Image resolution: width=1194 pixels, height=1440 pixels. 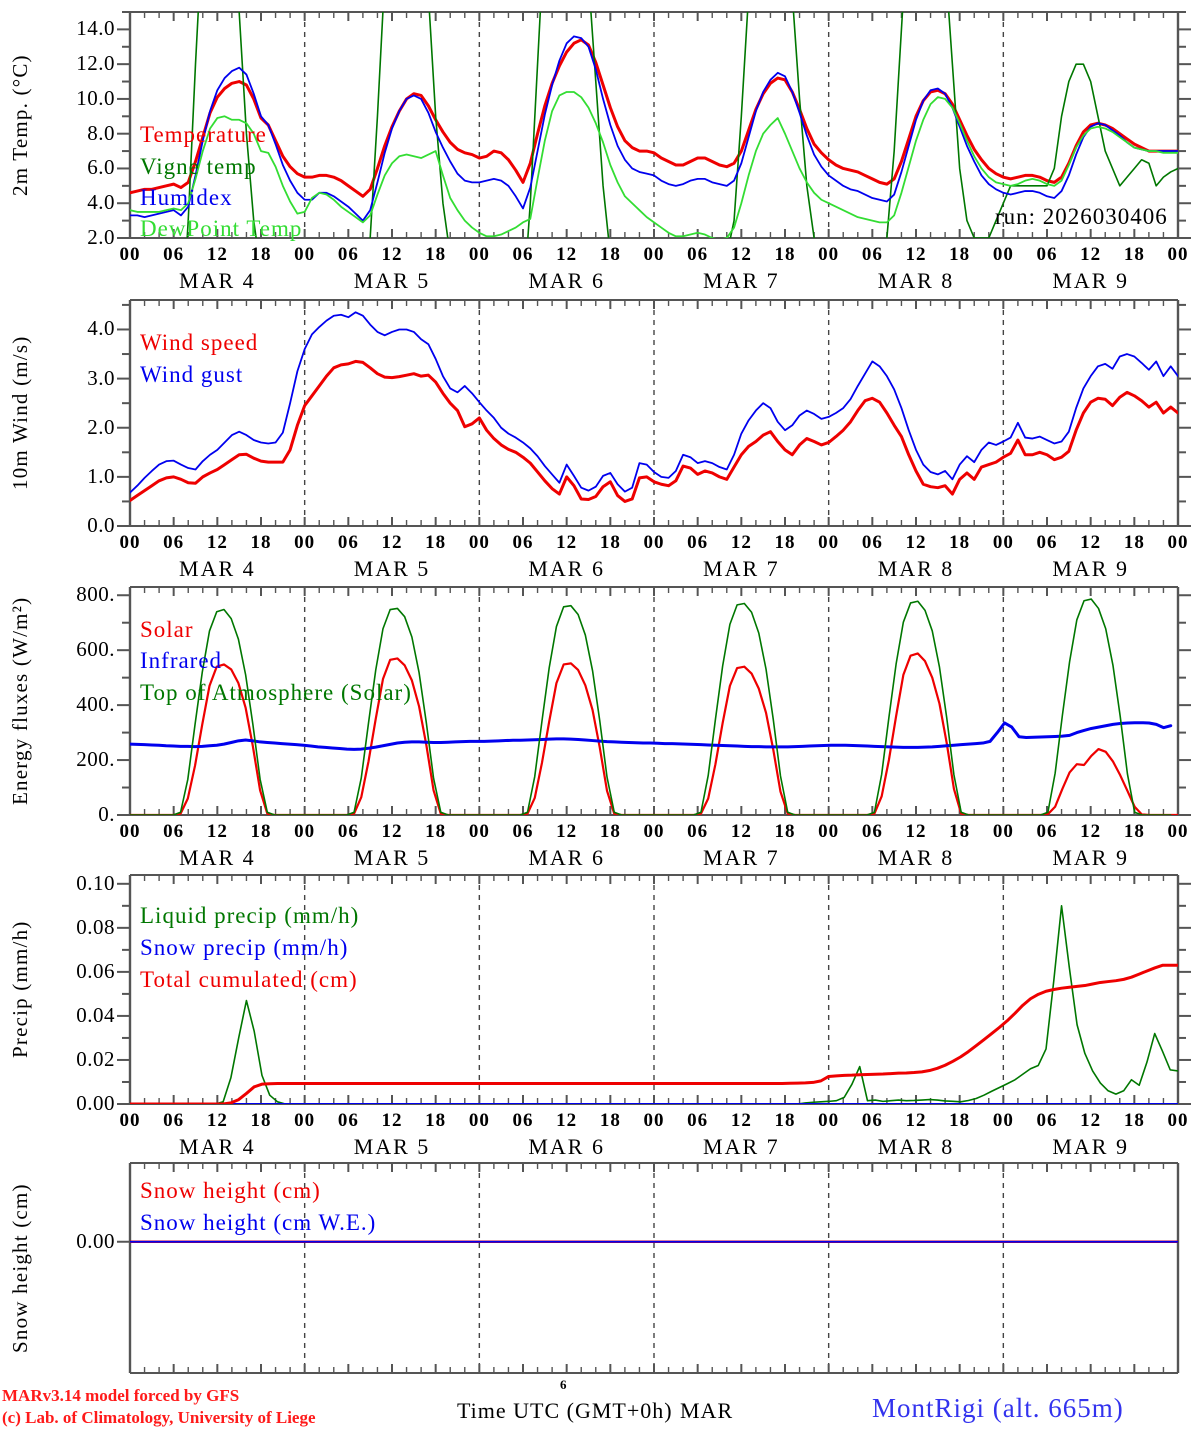 I want to click on footer-model-credit-line1: MARv3.14 model forced by GFS, so click(x=121, y=1395).